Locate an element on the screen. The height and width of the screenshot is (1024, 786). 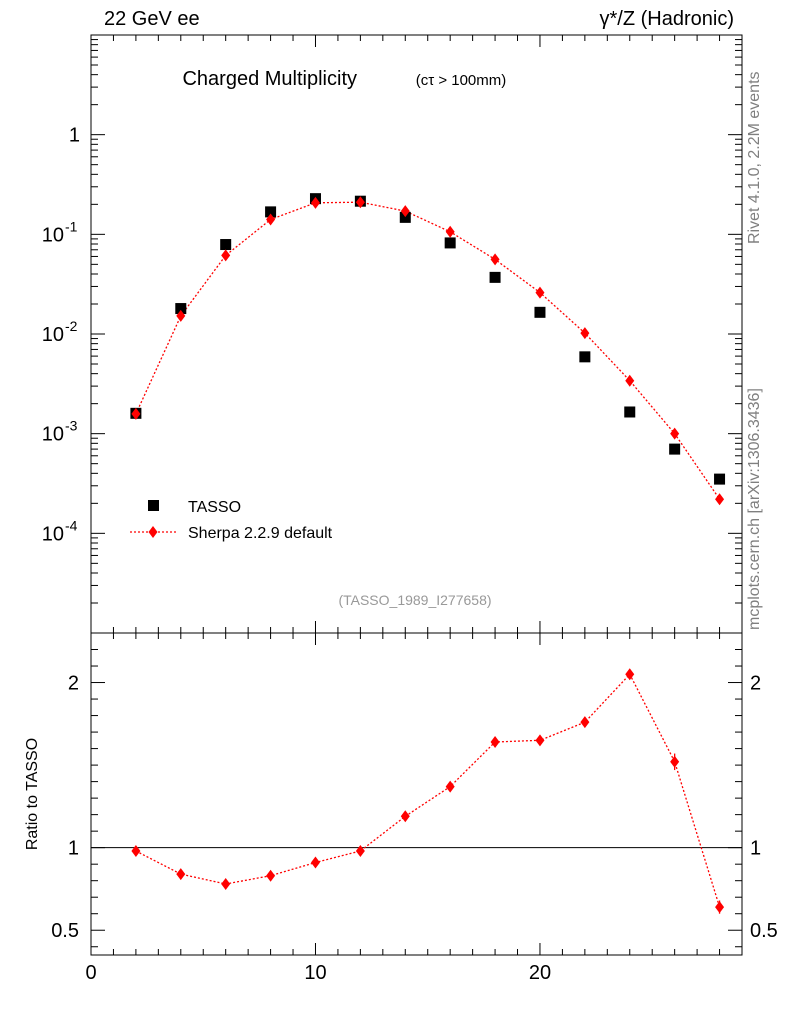
x-tick-label: 20 is located at coordinates (540, 973).